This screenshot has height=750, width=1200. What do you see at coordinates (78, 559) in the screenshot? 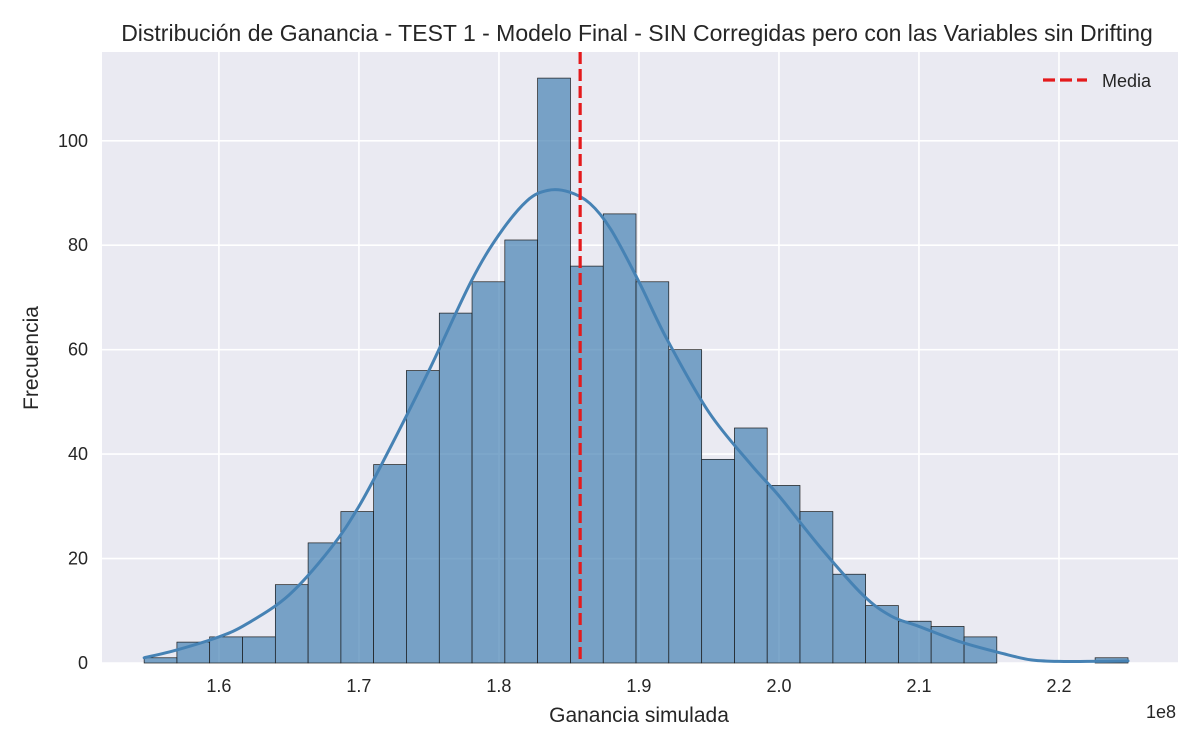
I see `y-tick-label: 20` at bounding box center [78, 559].